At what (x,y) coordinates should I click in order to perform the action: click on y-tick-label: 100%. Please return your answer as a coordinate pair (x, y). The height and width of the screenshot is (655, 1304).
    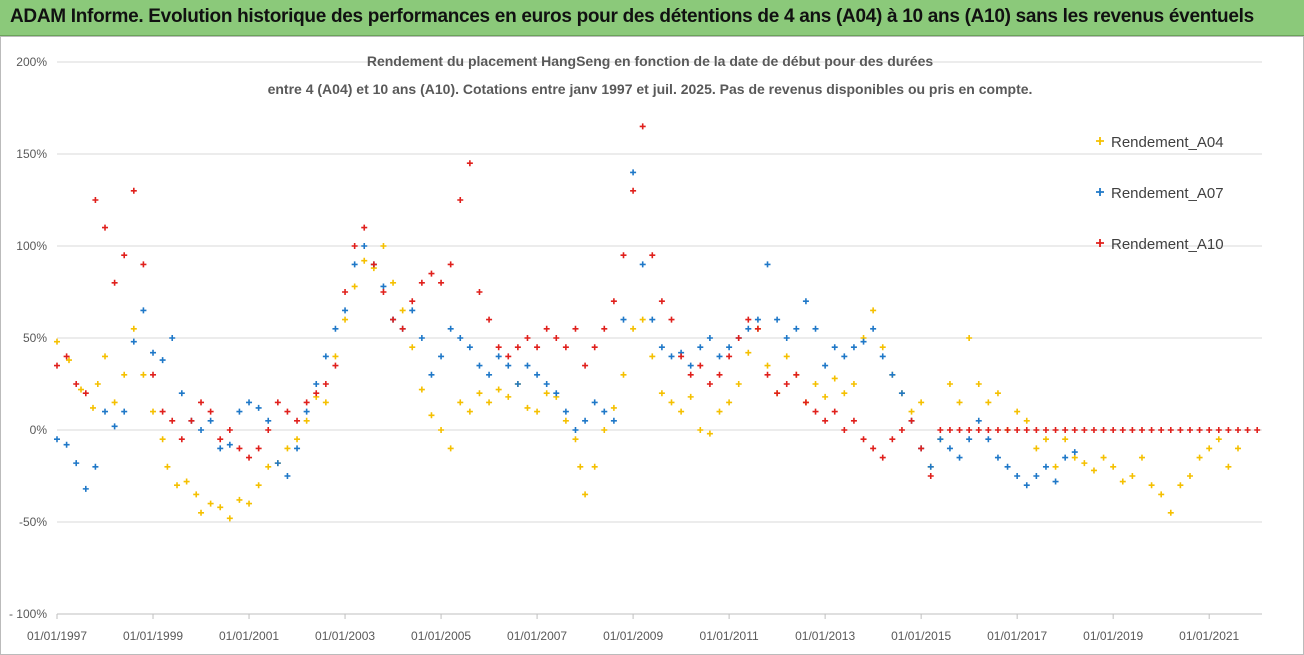
    Looking at the image, I should click on (31, 246).